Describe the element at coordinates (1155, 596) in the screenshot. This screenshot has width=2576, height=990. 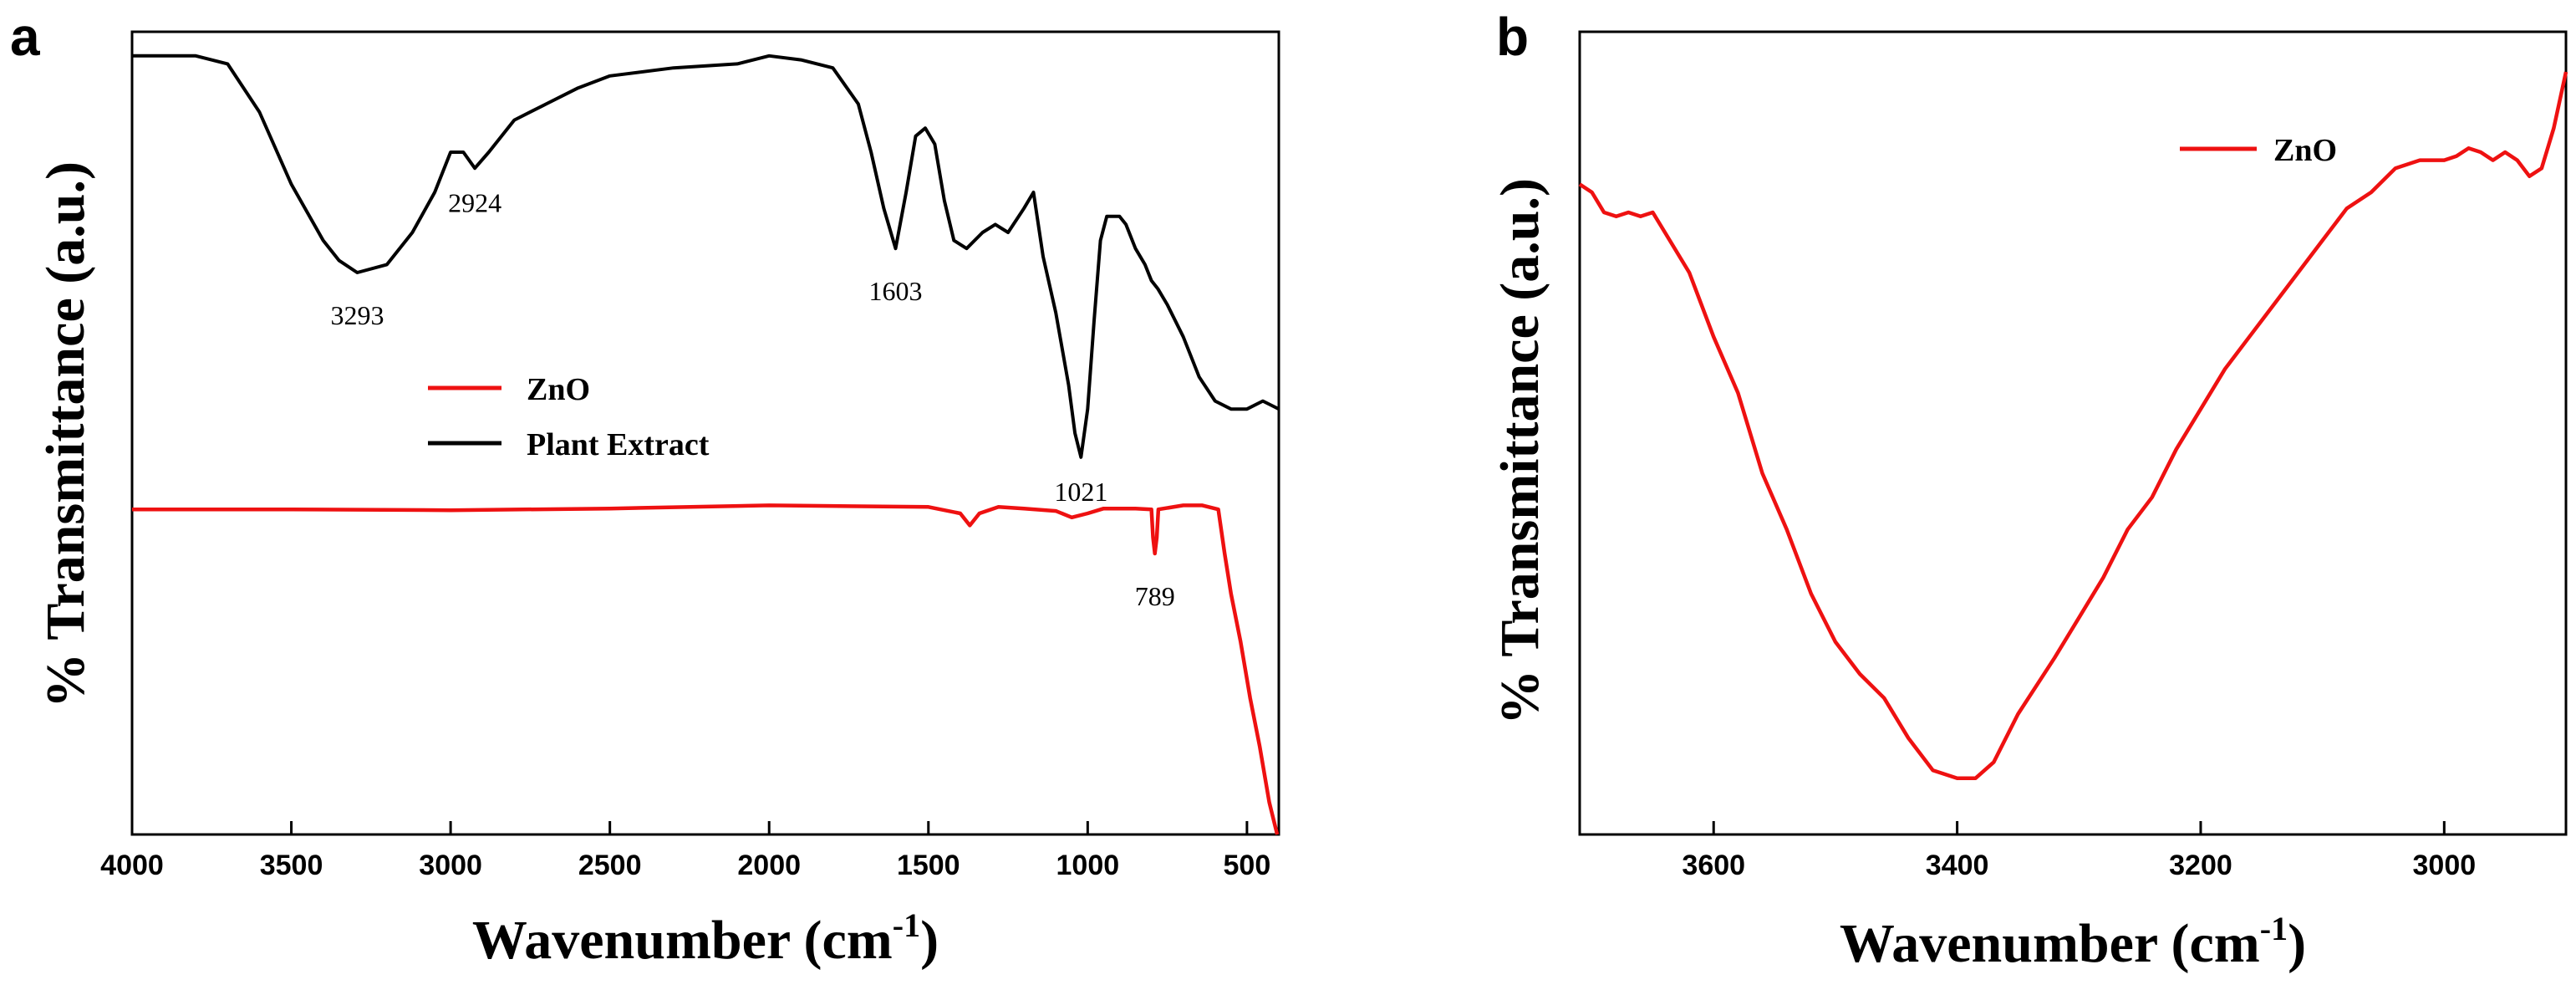
I see `peak-label: 789` at that location.